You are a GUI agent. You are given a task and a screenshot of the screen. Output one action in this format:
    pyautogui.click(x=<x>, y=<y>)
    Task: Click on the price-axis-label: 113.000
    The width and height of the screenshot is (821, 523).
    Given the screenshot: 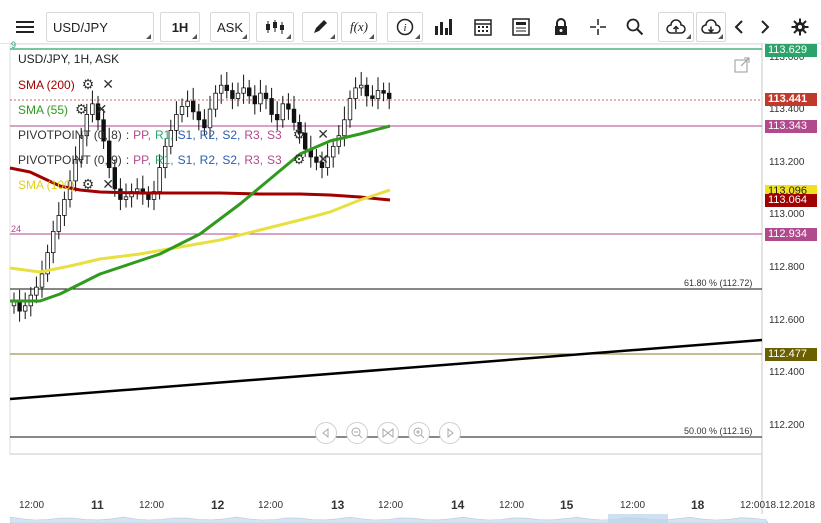 What is the action you would take?
    pyautogui.click(x=787, y=214)
    